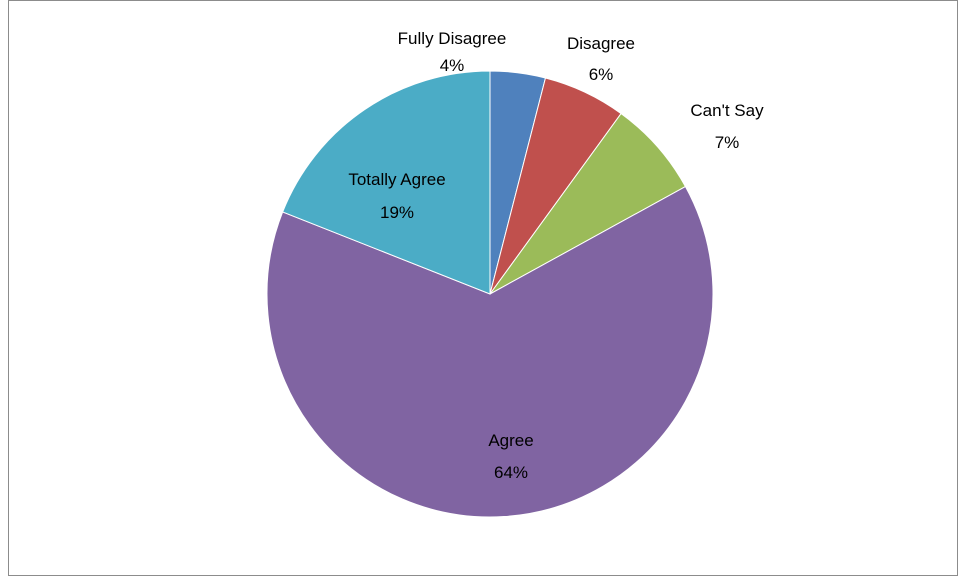 This screenshot has height=577, width=959. Describe the element at coordinates (452, 65) in the screenshot. I see `slice-value-fully-disagree: 4%` at that location.